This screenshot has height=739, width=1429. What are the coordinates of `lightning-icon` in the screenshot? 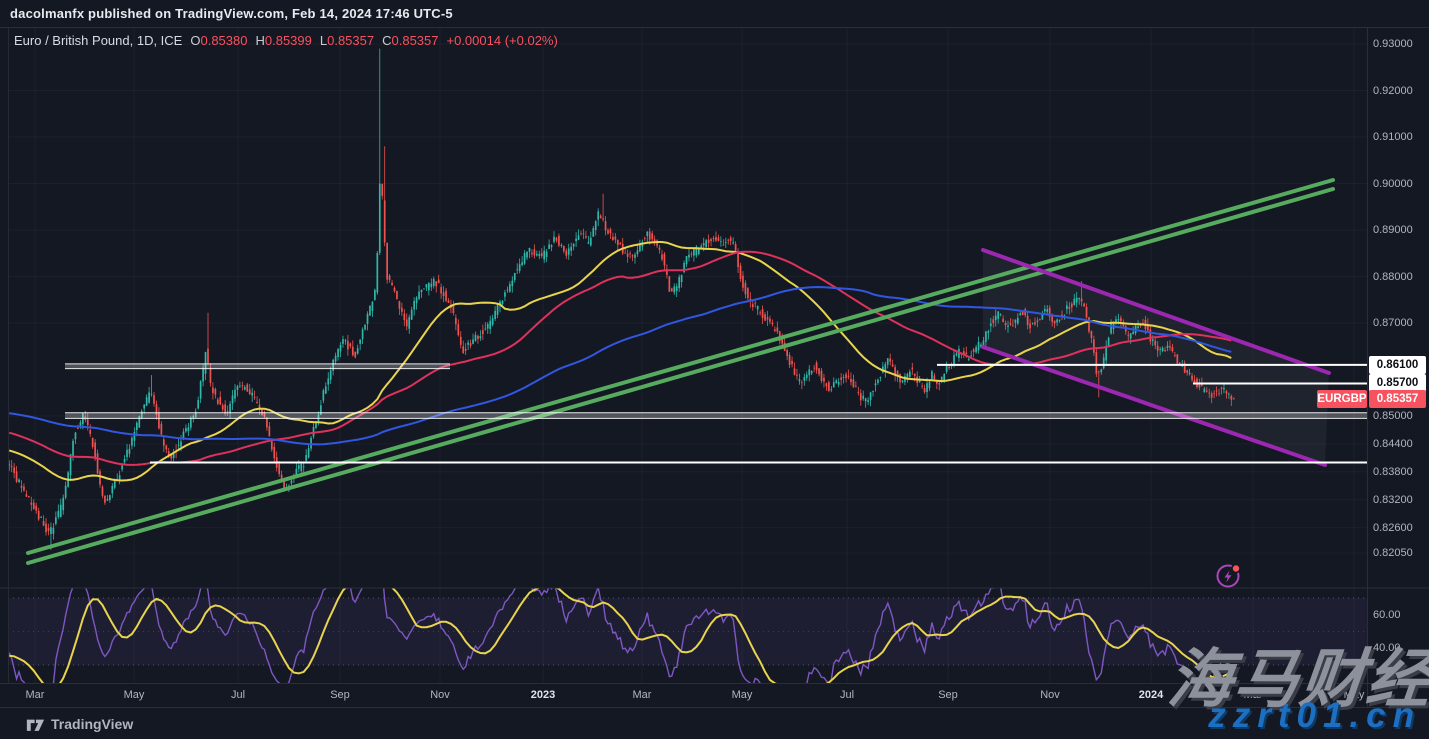 It's located at (1229, 576).